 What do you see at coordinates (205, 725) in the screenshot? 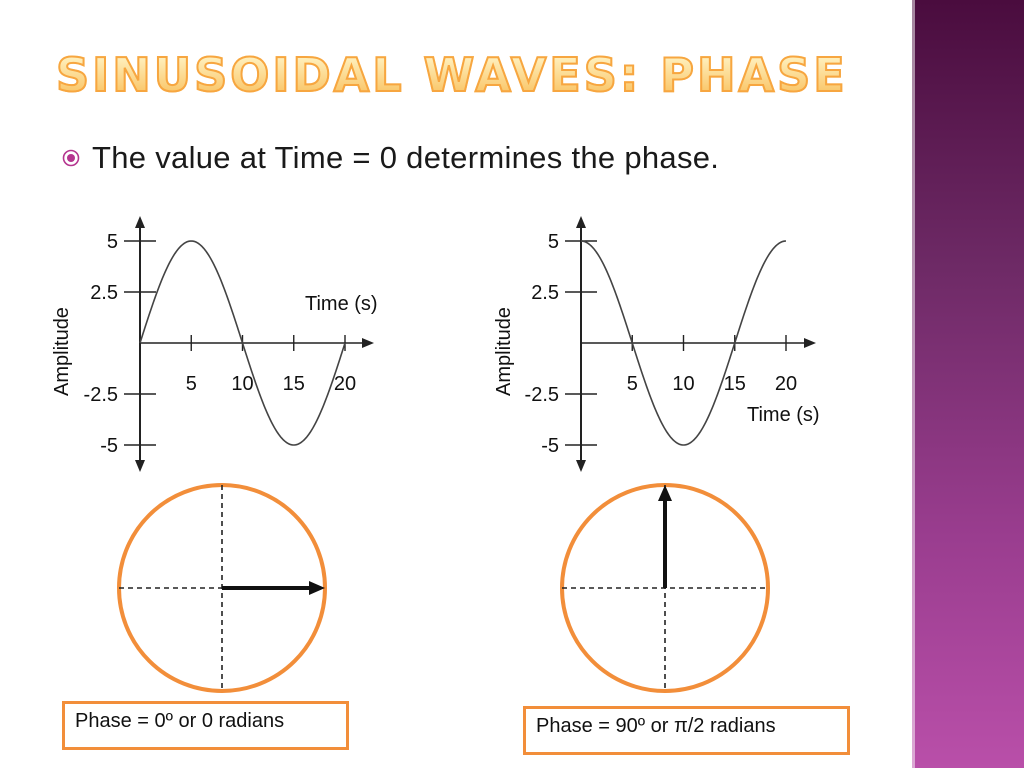
I see `phase-caption-0: Phase = 0º or 0 radians` at bounding box center [205, 725].